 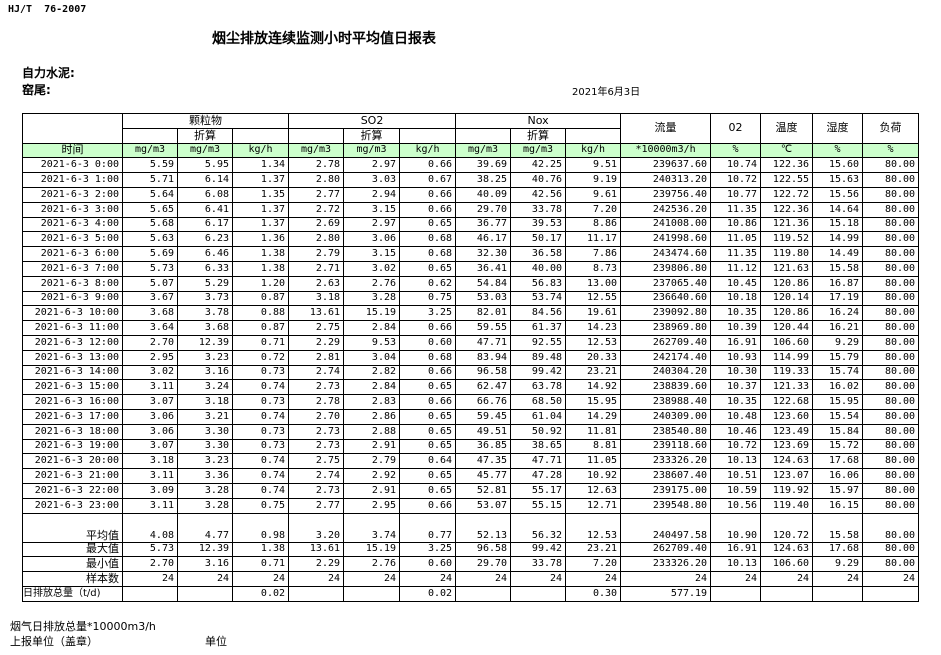 What do you see at coordinates (372, 527) in the screenshot?
I see `summary-value: 3.74` at bounding box center [372, 527].